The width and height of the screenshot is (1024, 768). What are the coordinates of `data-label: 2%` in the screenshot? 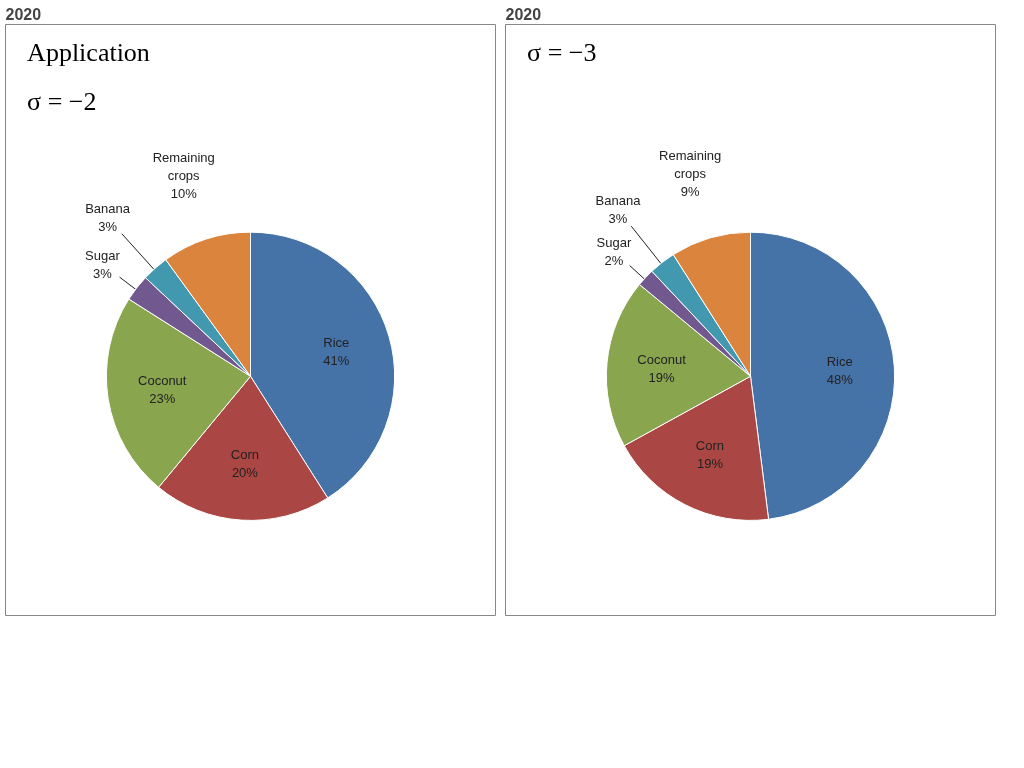 It's located at (614, 260).